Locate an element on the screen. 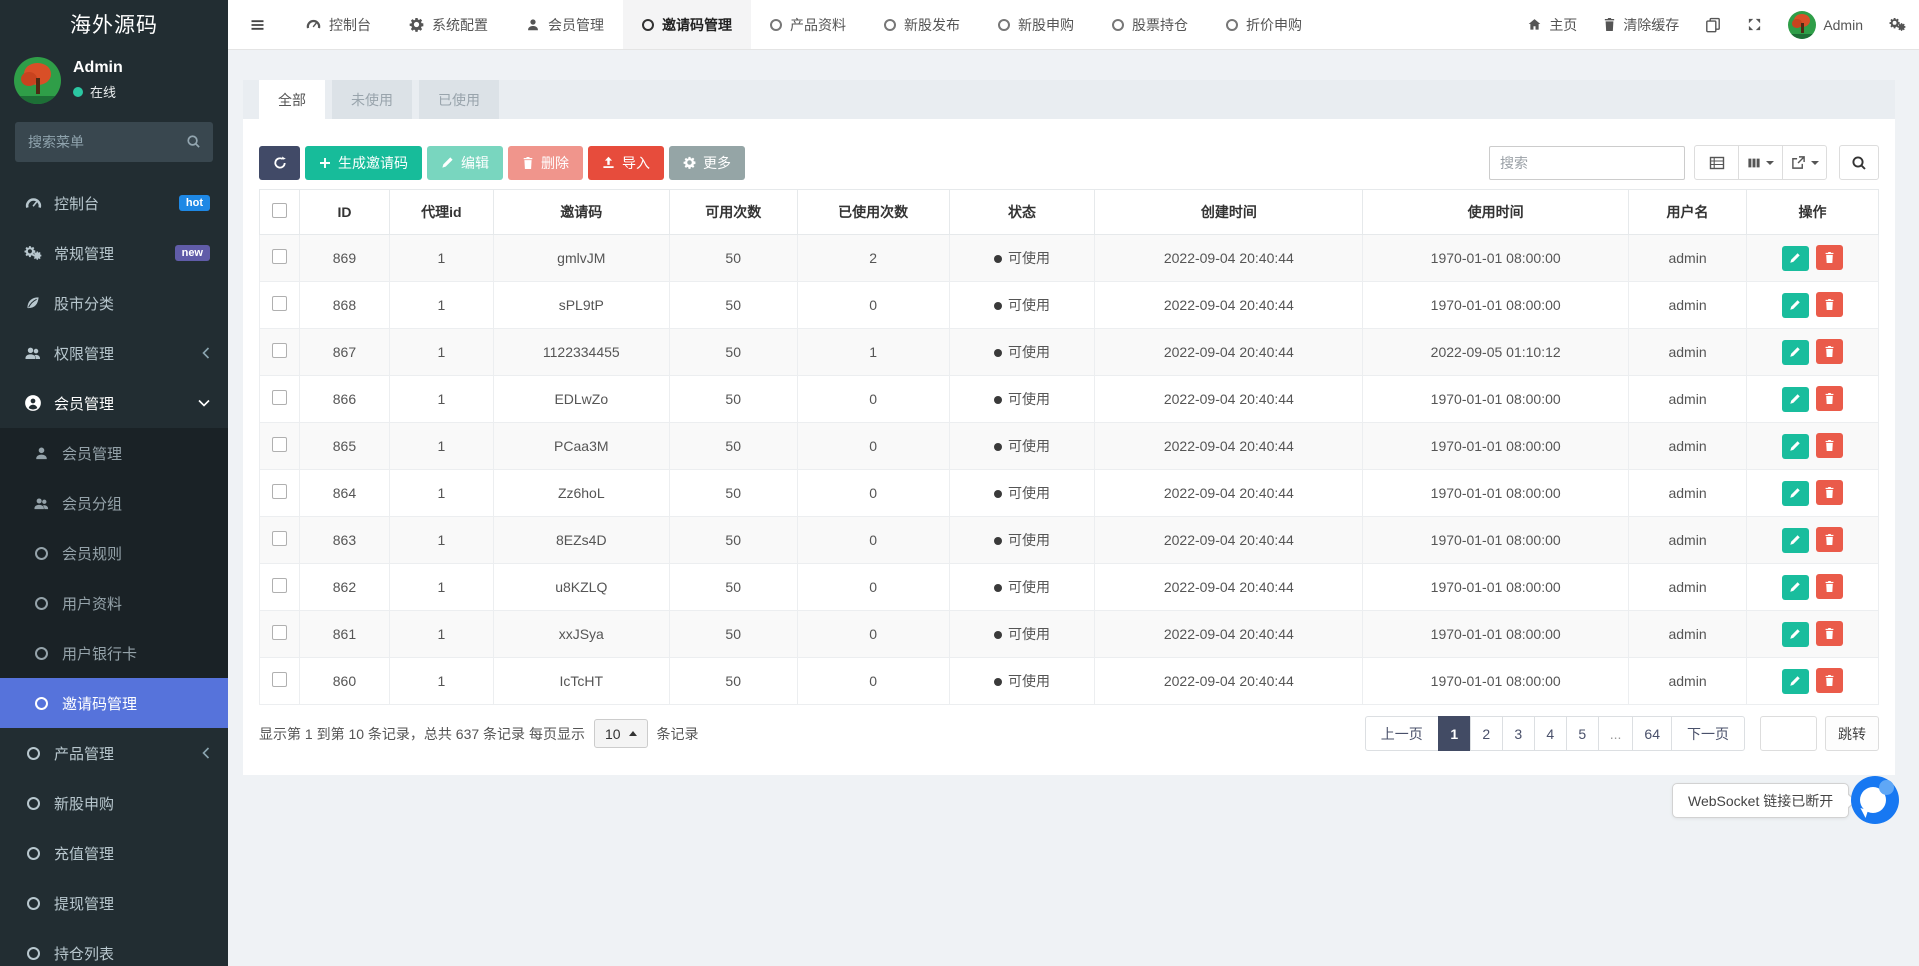 Image resolution: width=1919 pixels, height=966 pixels. jump-button: 跳转 is located at coordinates (1852, 733).